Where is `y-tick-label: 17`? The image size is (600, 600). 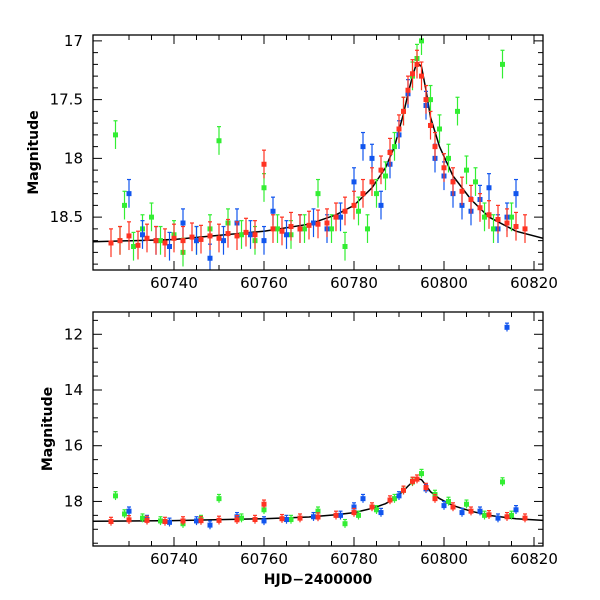
y-tick-label: 17 is located at coordinates (73, 41).